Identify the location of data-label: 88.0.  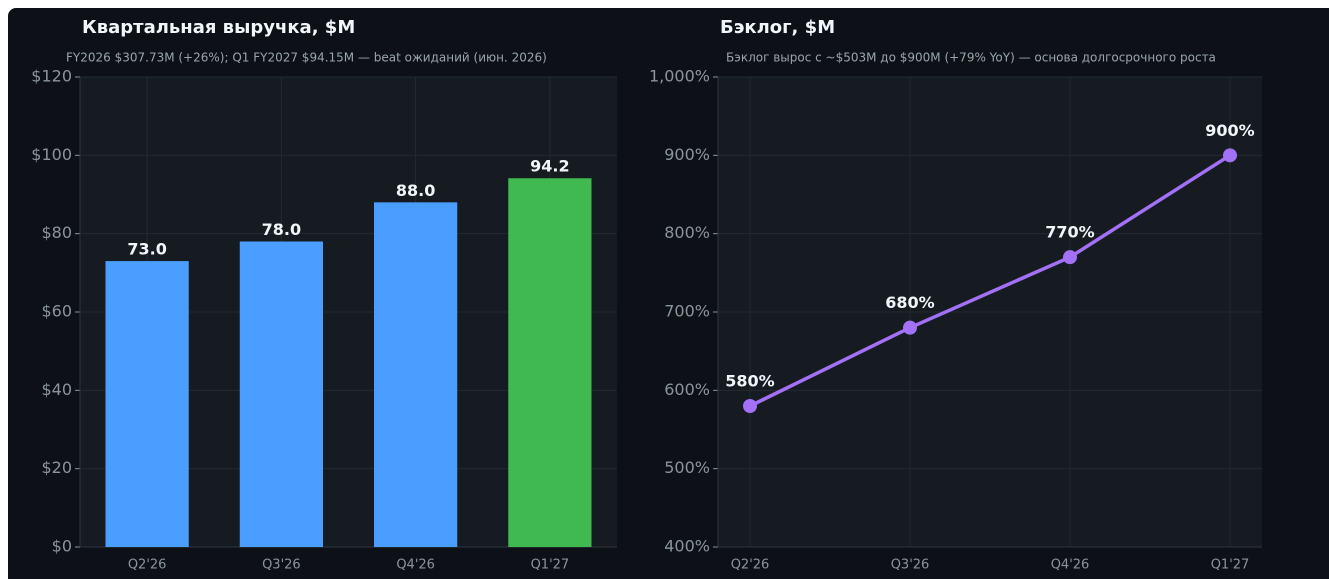
(415, 190).